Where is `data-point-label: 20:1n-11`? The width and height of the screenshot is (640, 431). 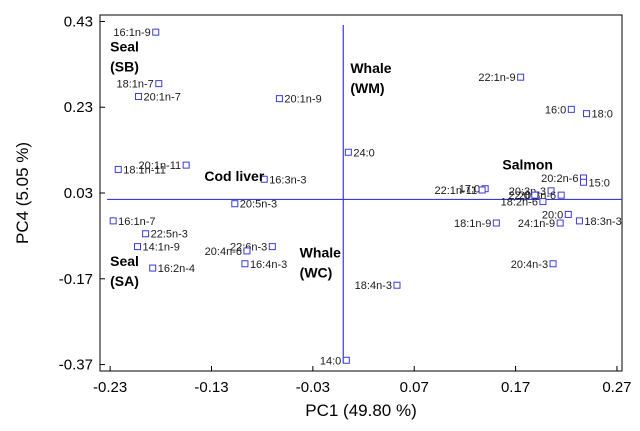 data-point-label: 20:1n-11 is located at coordinates (160, 166).